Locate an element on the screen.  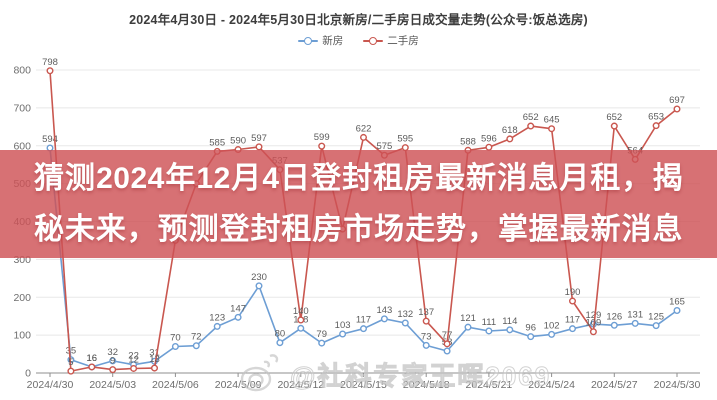
svg-text: 22 is located at coordinates (133, 356).